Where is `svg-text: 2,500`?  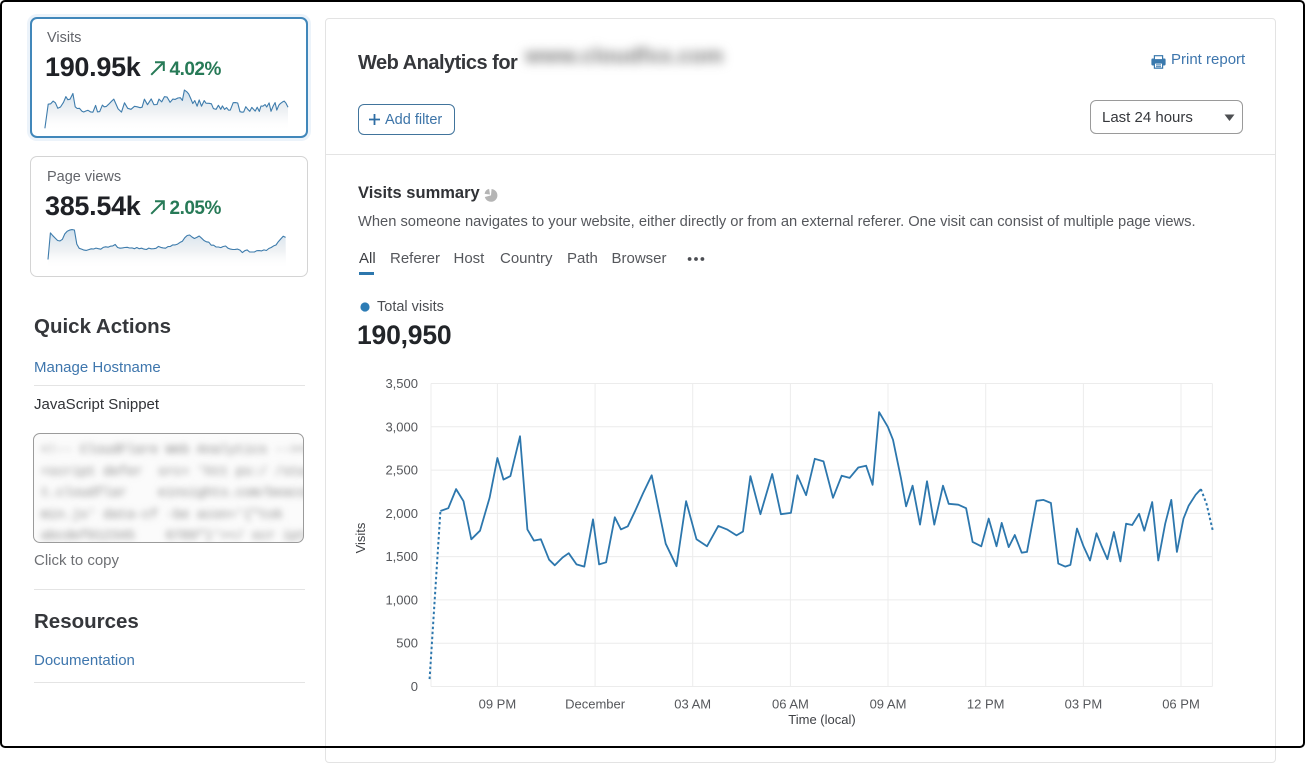
svg-text: 2,500 is located at coordinates (401, 470).